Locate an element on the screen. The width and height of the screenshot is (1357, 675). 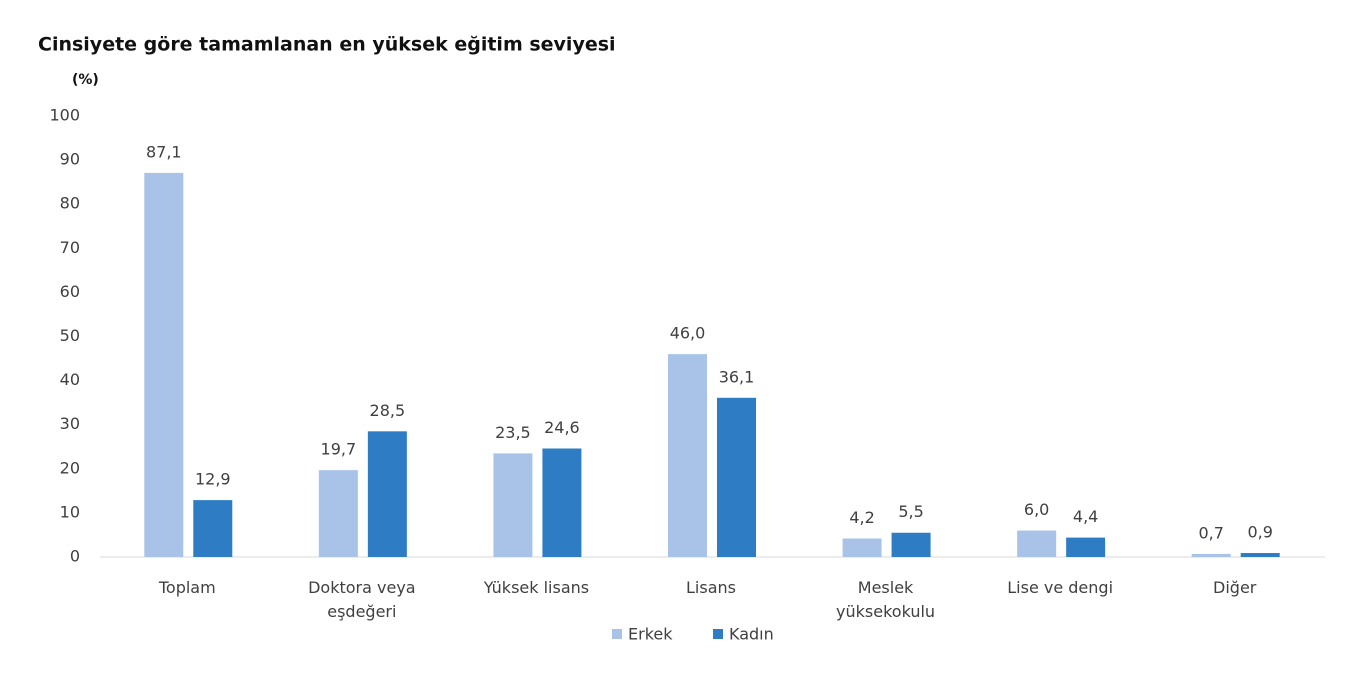
value-label: 4,2 is located at coordinates (861, 517).